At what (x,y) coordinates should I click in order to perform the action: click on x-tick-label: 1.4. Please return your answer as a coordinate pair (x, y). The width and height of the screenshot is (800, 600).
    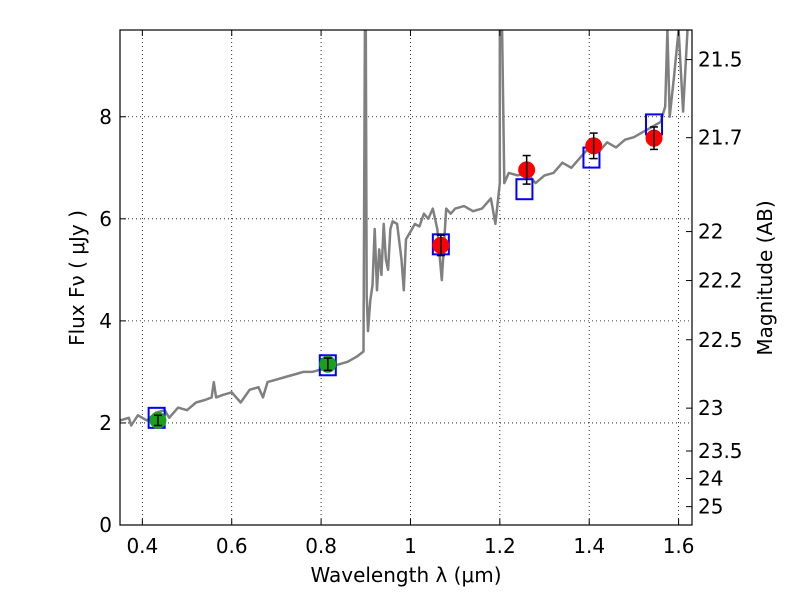
    Looking at the image, I should click on (589, 546).